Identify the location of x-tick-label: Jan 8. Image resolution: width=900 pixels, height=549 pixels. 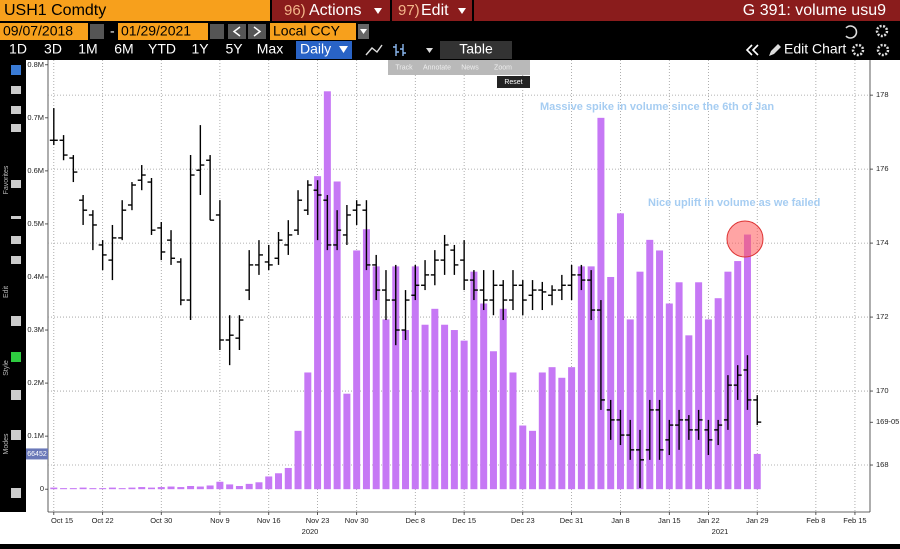
(620, 520).